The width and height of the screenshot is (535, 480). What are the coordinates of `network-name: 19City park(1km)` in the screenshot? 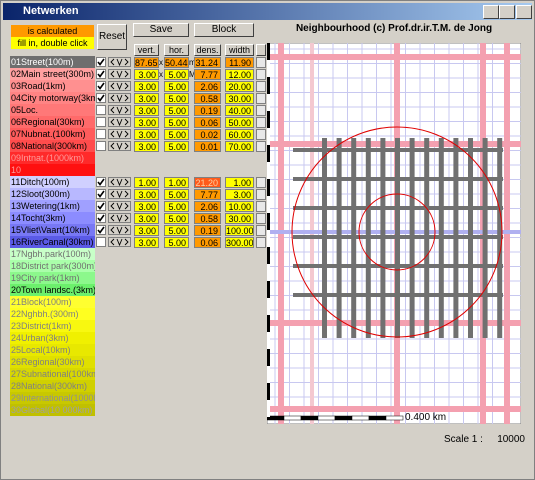 It's located at (52, 278).